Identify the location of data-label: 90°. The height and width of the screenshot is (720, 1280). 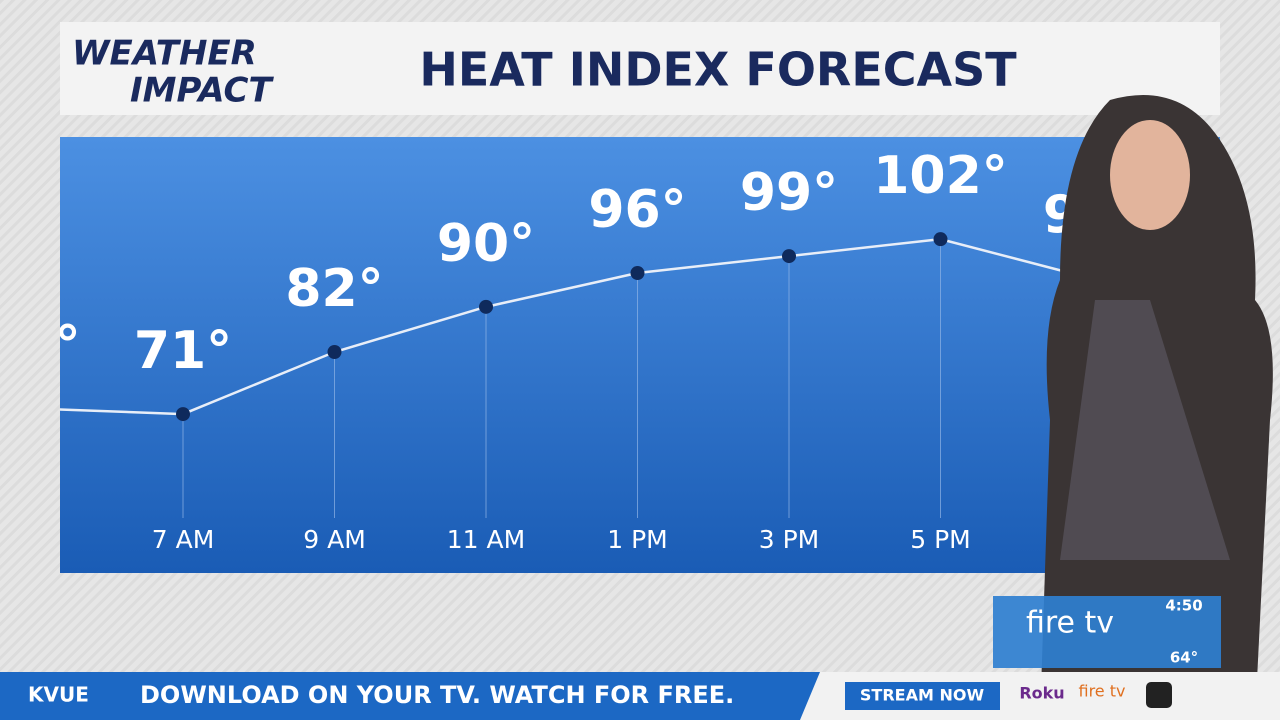
(486, 244).